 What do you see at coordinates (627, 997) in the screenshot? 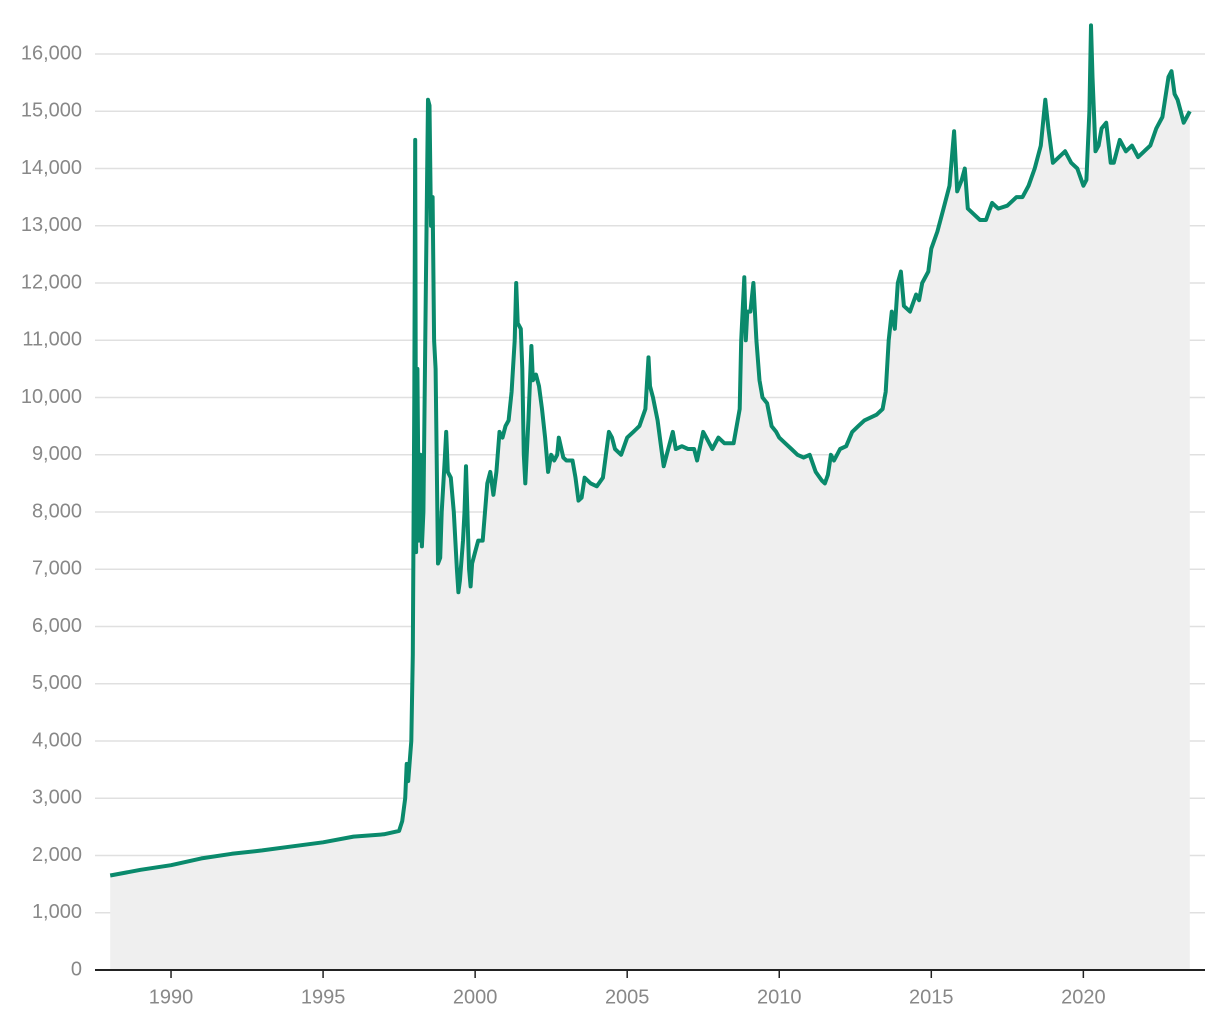
I see `x-tick-label: 2005` at bounding box center [627, 997].